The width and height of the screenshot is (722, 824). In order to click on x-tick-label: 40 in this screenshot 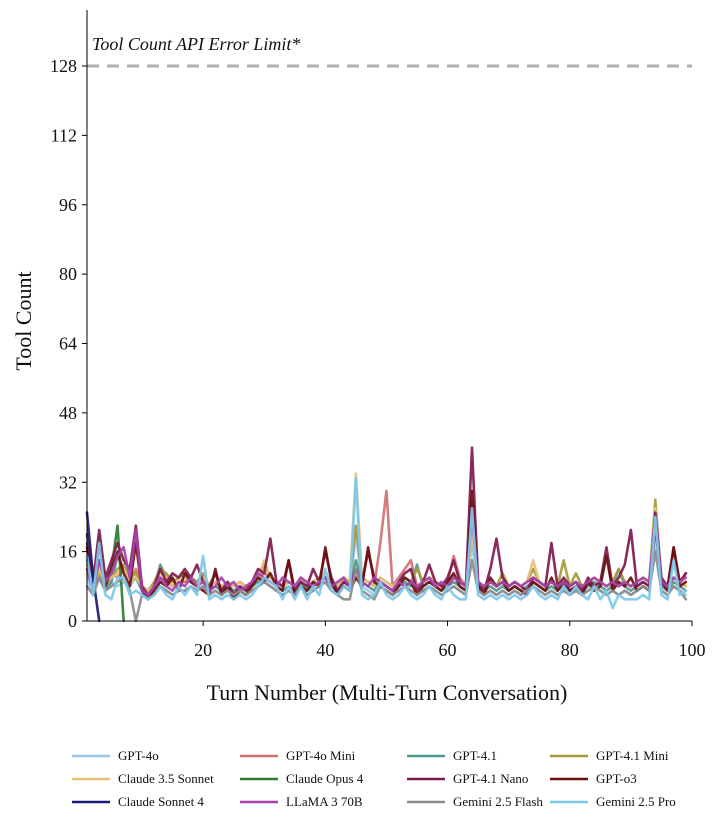, I will do `click(325, 650)`.